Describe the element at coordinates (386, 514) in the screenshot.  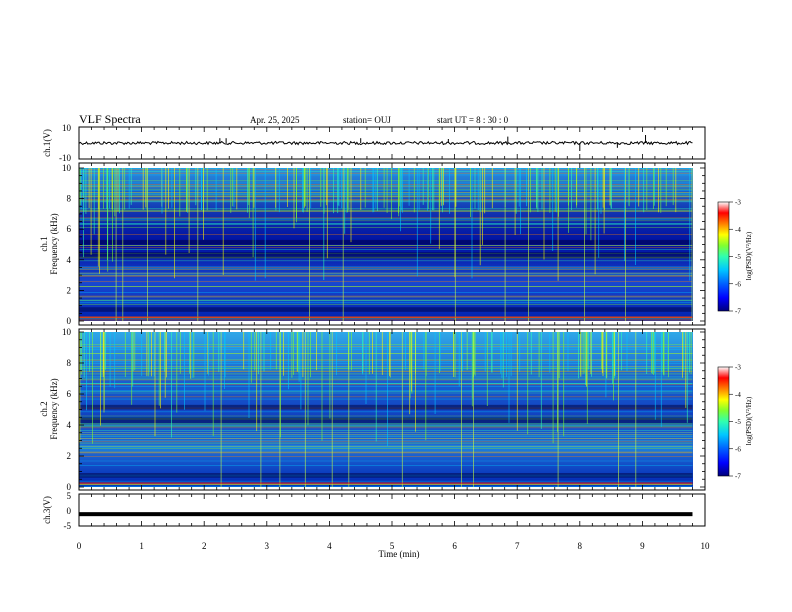
I see `ch3-waveform-trace` at that location.